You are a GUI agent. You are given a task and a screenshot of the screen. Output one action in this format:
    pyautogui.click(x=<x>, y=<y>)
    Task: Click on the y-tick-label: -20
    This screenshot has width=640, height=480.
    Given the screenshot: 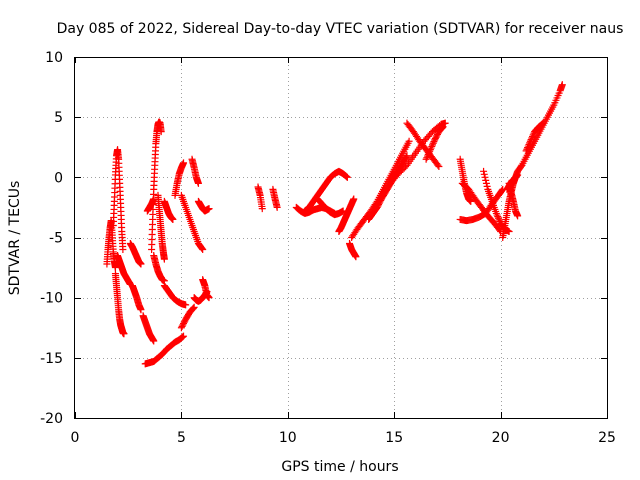 What is the action you would take?
    pyautogui.click(x=51, y=419)
    